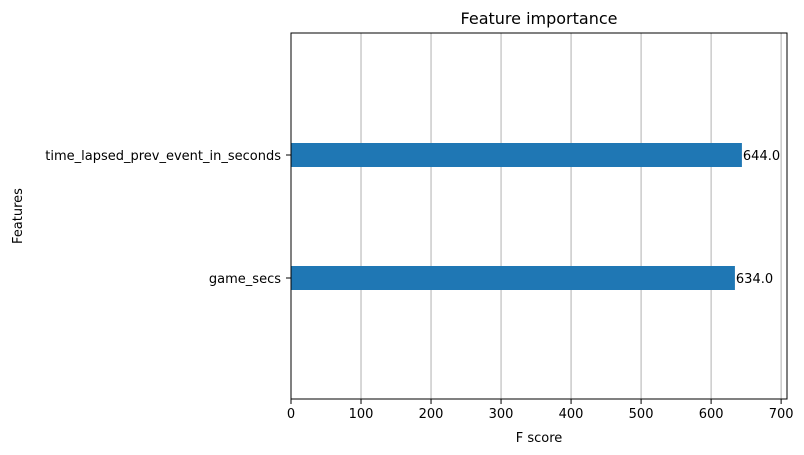  What do you see at coordinates (539, 438) in the screenshot?
I see `x-axis-label: F score` at bounding box center [539, 438].